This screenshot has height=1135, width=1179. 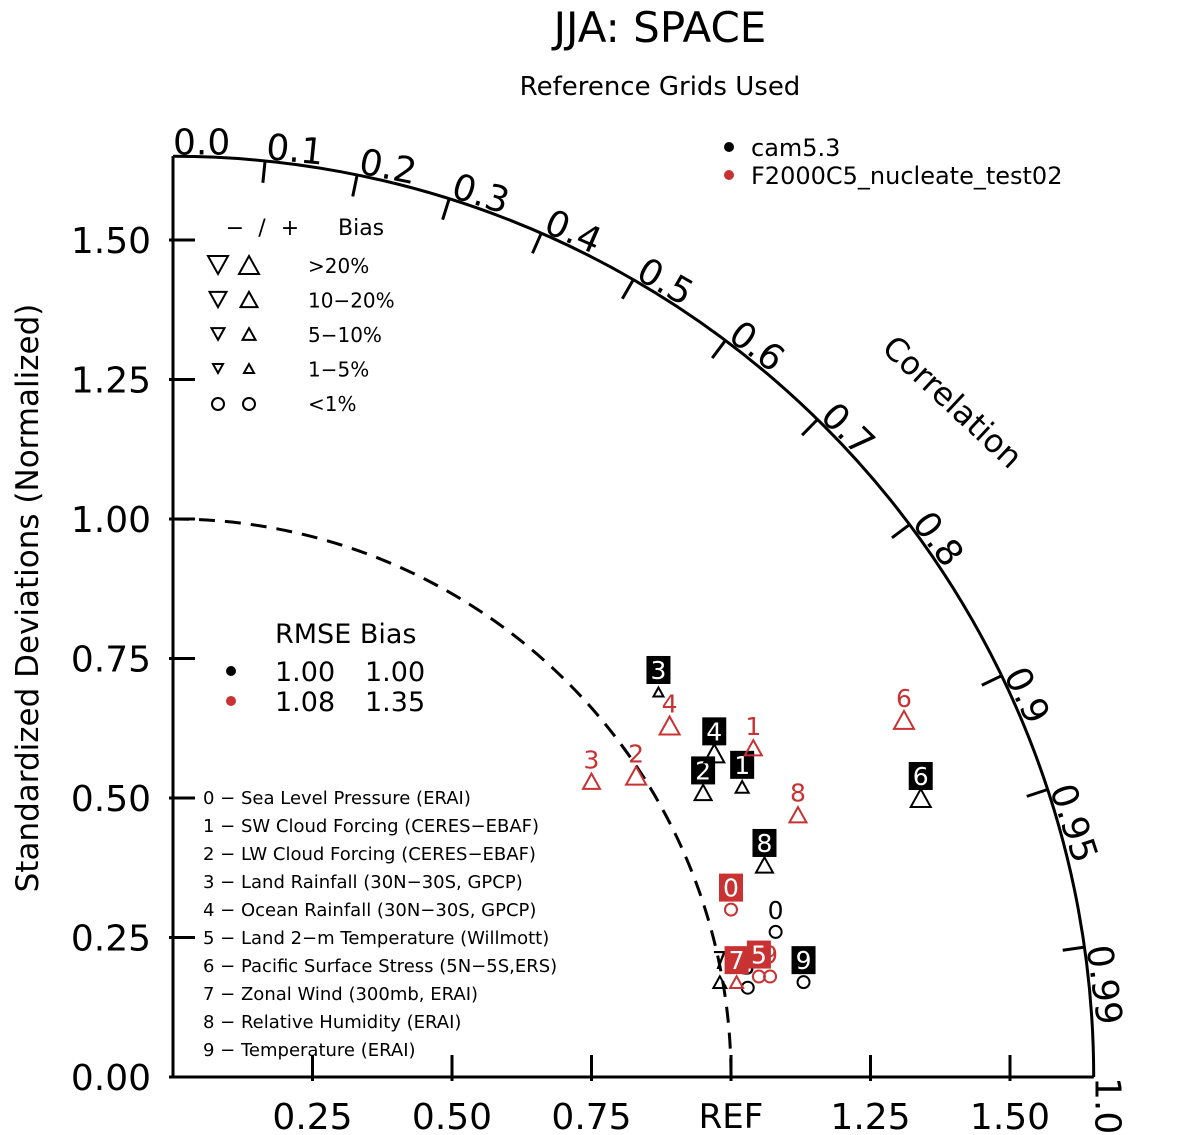 What do you see at coordinates (262, 228) in the screenshot?
I see `bias-legend-header: /` at bounding box center [262, 228].